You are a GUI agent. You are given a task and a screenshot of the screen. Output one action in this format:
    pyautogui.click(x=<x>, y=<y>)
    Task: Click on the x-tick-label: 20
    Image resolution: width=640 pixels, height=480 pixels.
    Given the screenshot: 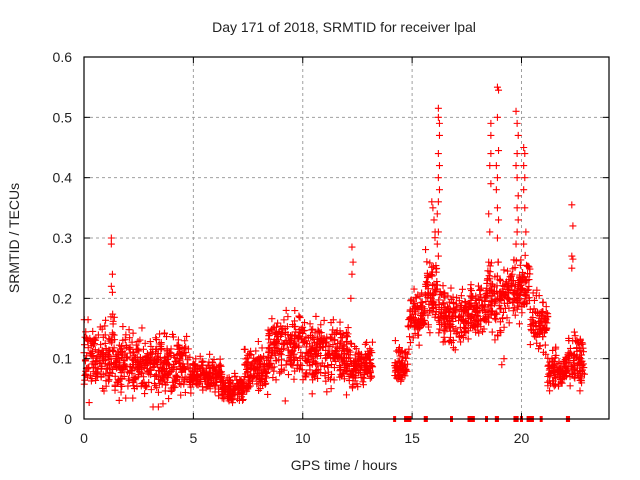 What is the action you would take?
    pyautogui.click(x=522, y=438)
    